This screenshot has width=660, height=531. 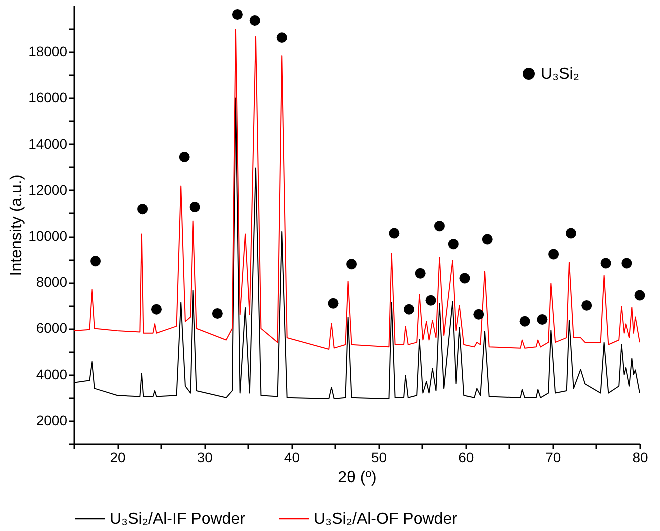 What do you see at coordinates (52, 420) in the screenshot?
I see `y-tick-label: 2000` at bounding box center [52, 420].